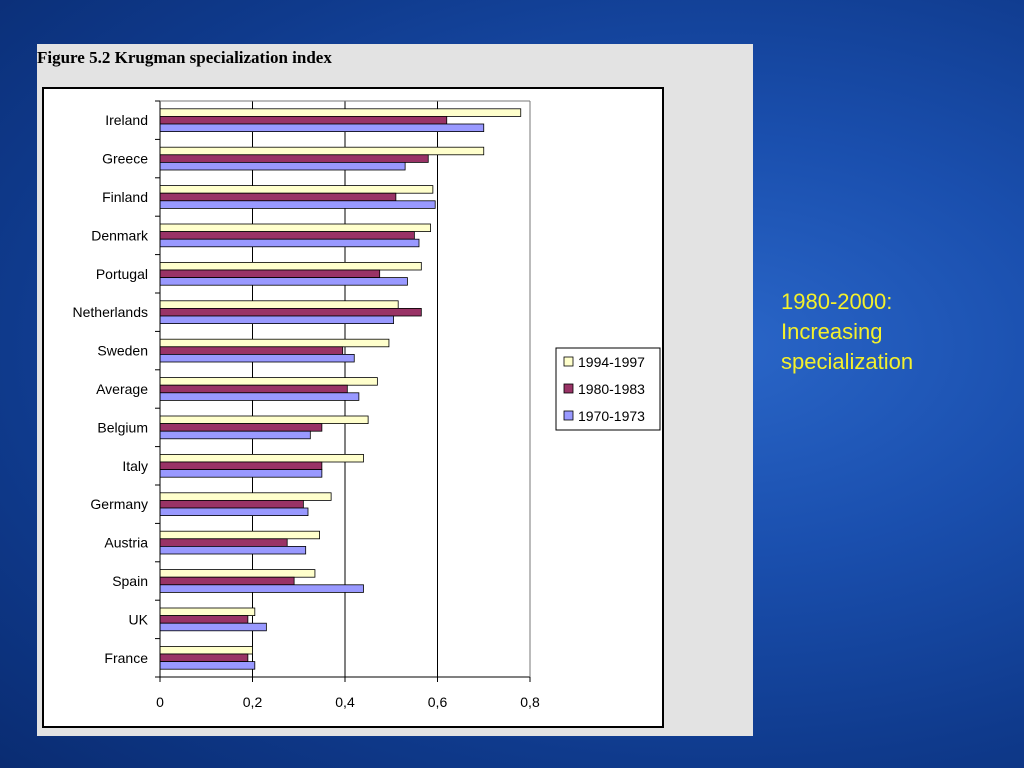 The height and width of the screenshot is (768, 1024). What do you see at coordinates (184, 57) in the screenshot?
I see `figure-title: Figure 5.2 Krugman specialization index` at bounding box center [184, 57].